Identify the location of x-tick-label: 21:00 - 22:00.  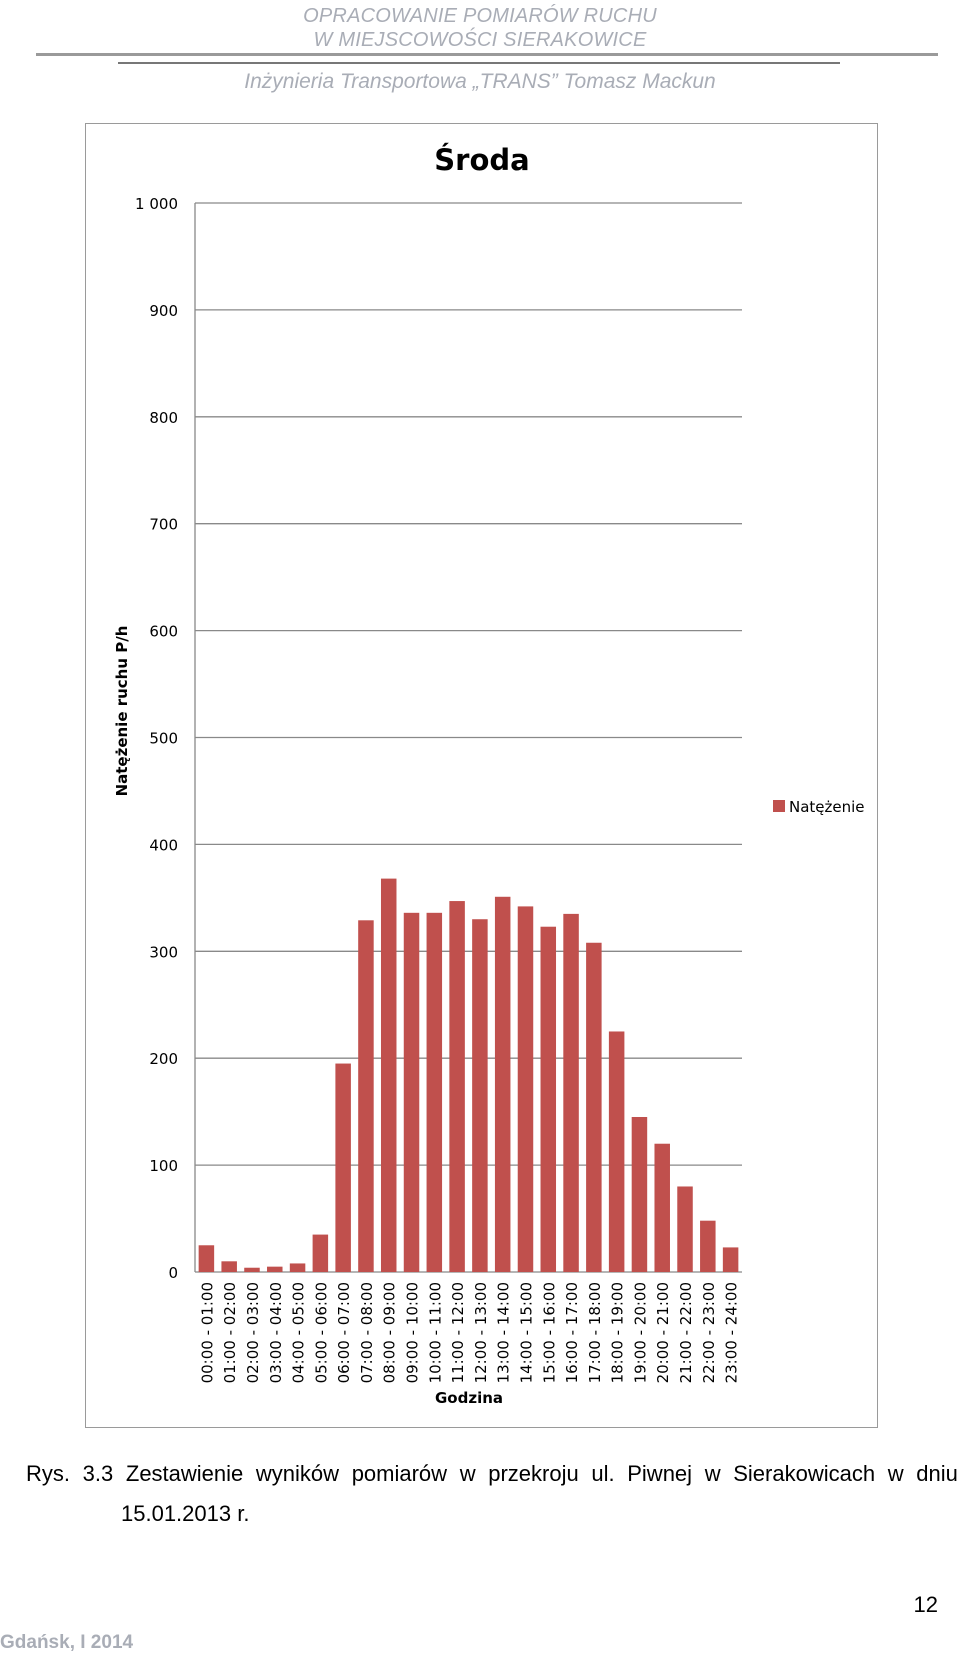
(686, 1332).